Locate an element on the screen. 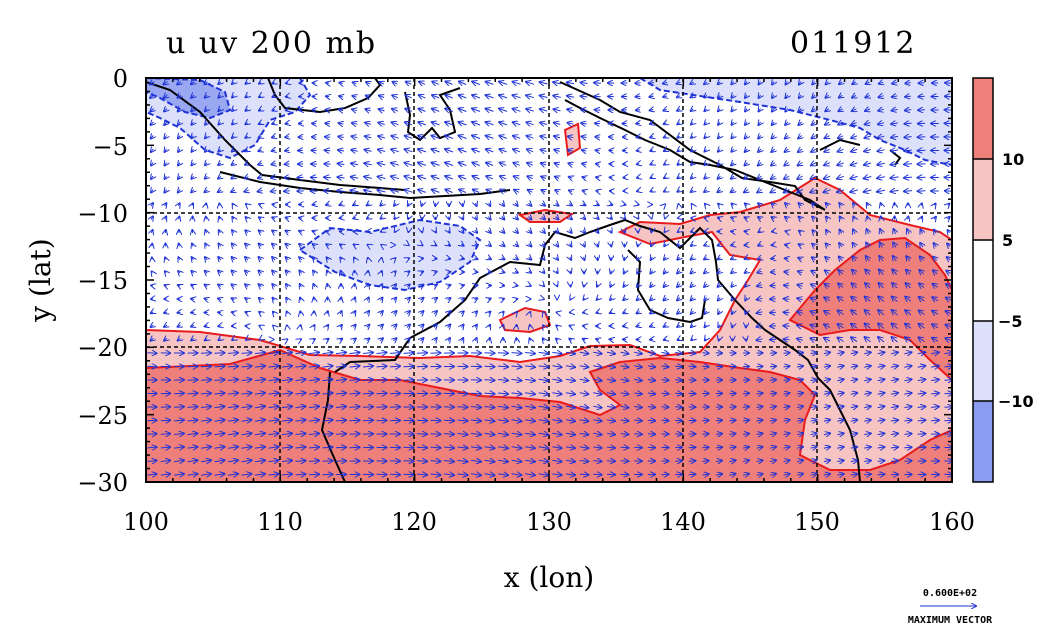 Image resolution: width=1056 pixels, height=631 pixels. x-tick-label: 100 is located at coordinates (146, 522).